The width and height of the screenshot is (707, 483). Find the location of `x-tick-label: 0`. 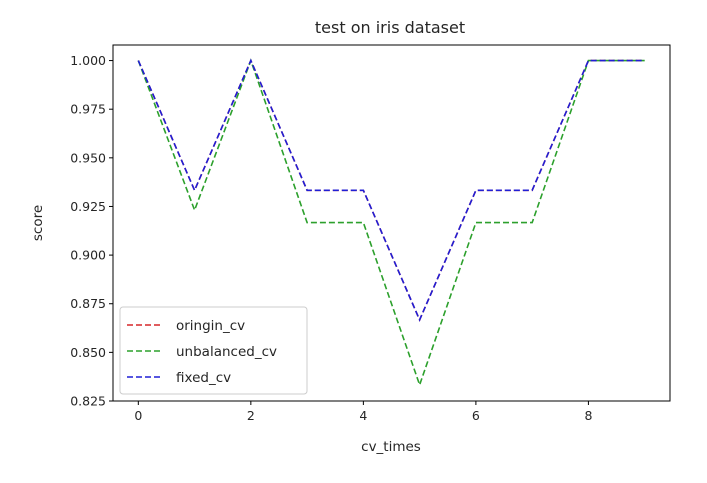

x-tick-label: 0 is located at coordinates (138, 415).